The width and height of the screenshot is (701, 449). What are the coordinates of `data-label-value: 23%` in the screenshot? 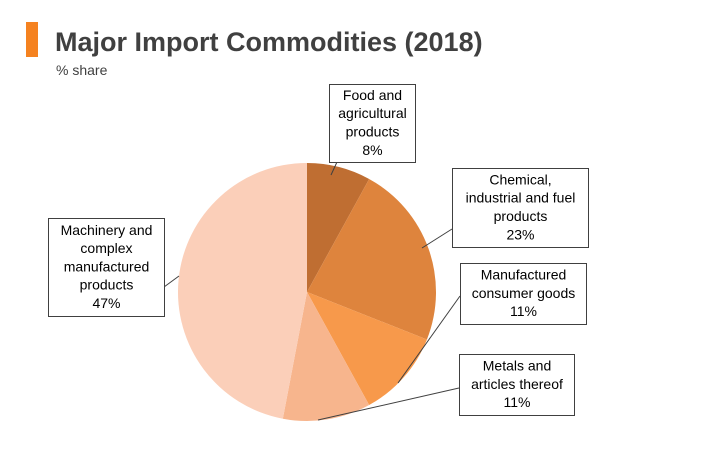 It's located at (520, 234).